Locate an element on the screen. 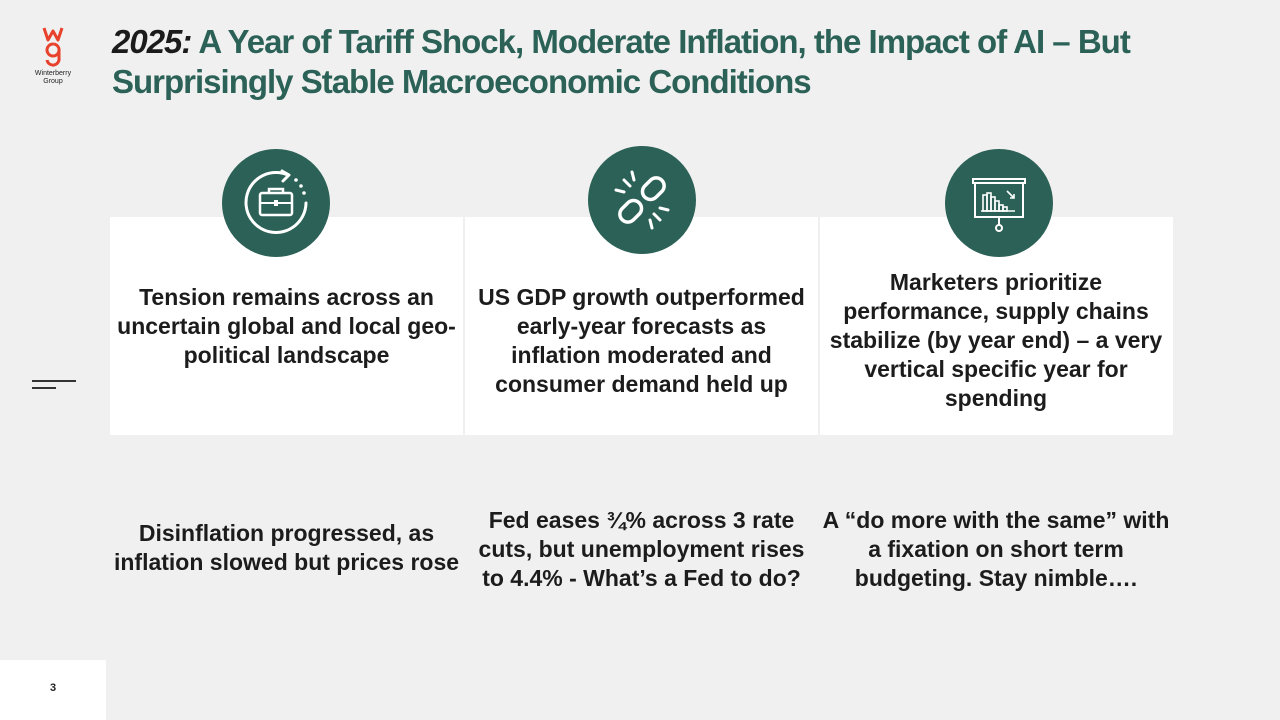 Image resolution: width=1280 pixels, height=720 pixels. title-year: 2025: is located at coordinates (152, 41).